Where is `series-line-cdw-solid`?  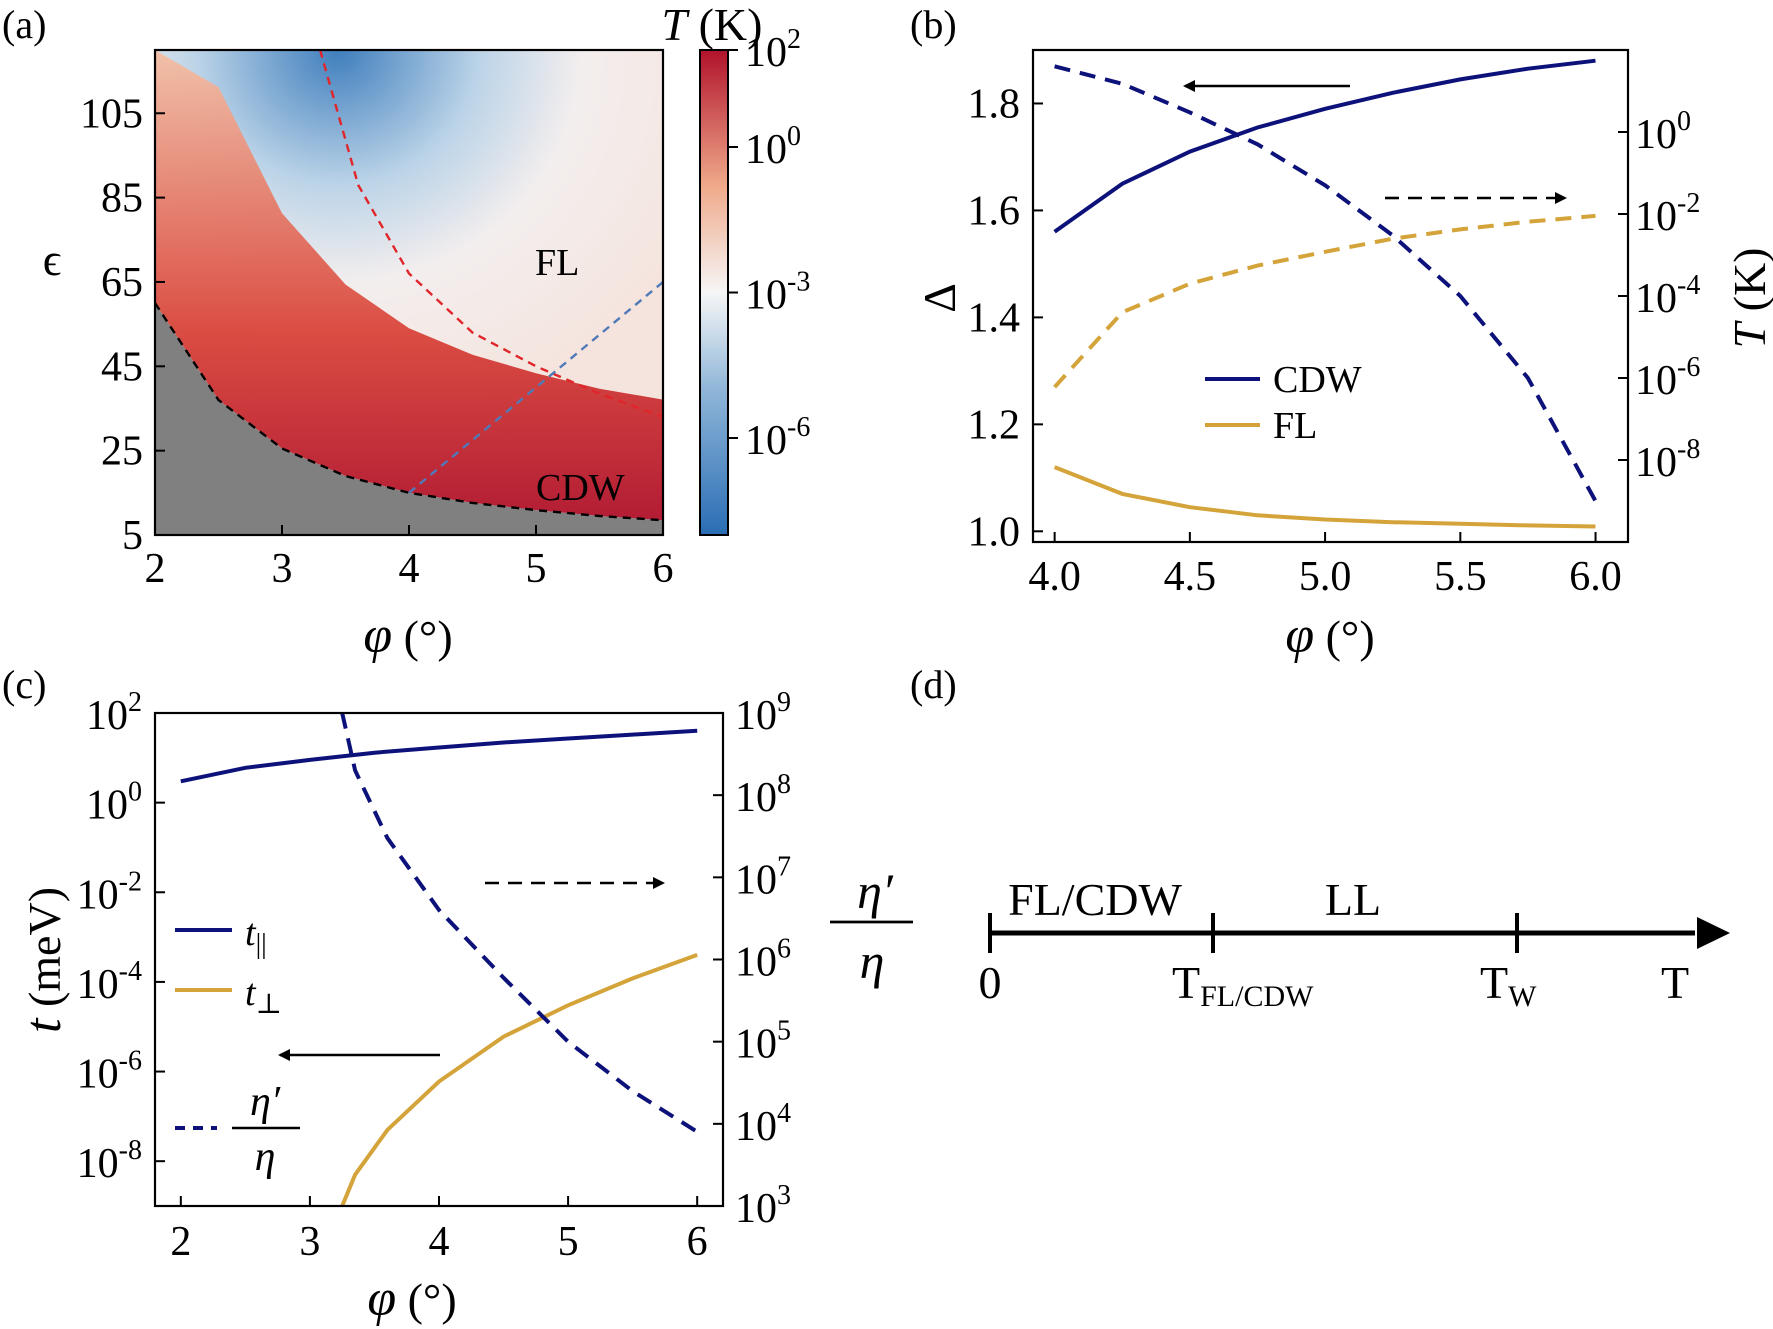
series-line-cdw-solid is located at coordinates (1324, 146).